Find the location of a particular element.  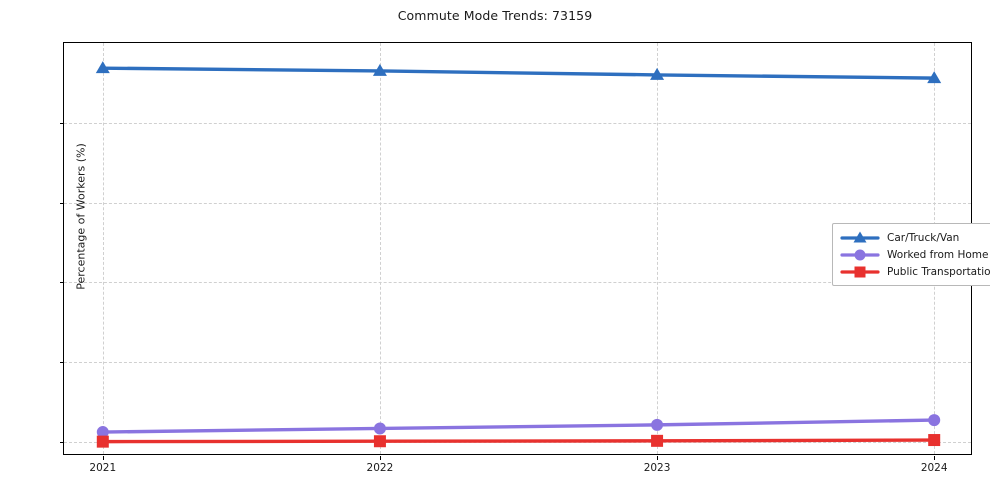

x-tick-label: 2024 is located at coordinates (934, 468).